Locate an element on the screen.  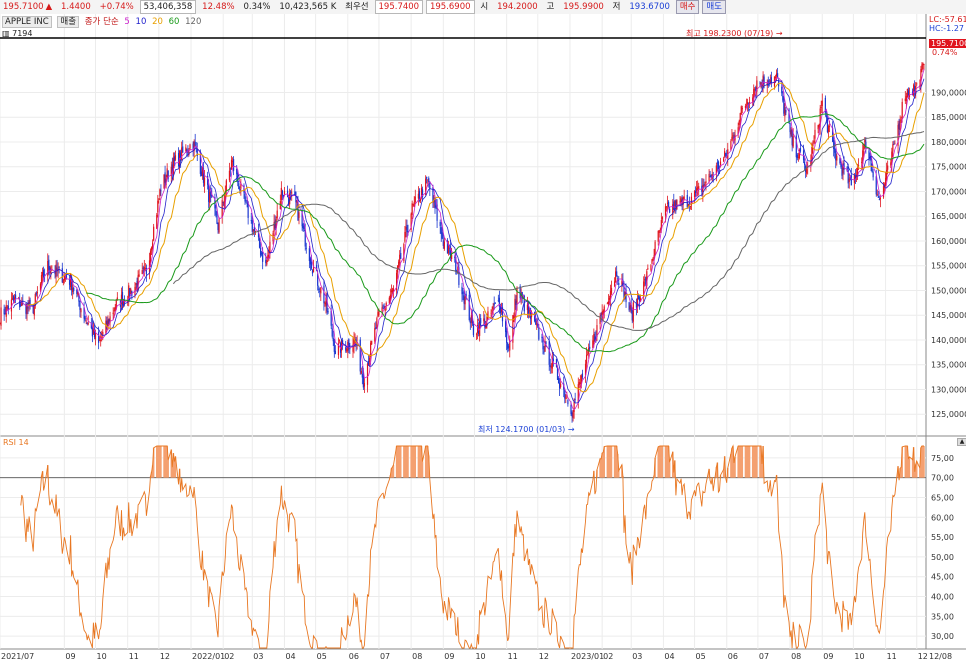
rsi-tick-label: 65,00 is located at coordinates (942, 497).